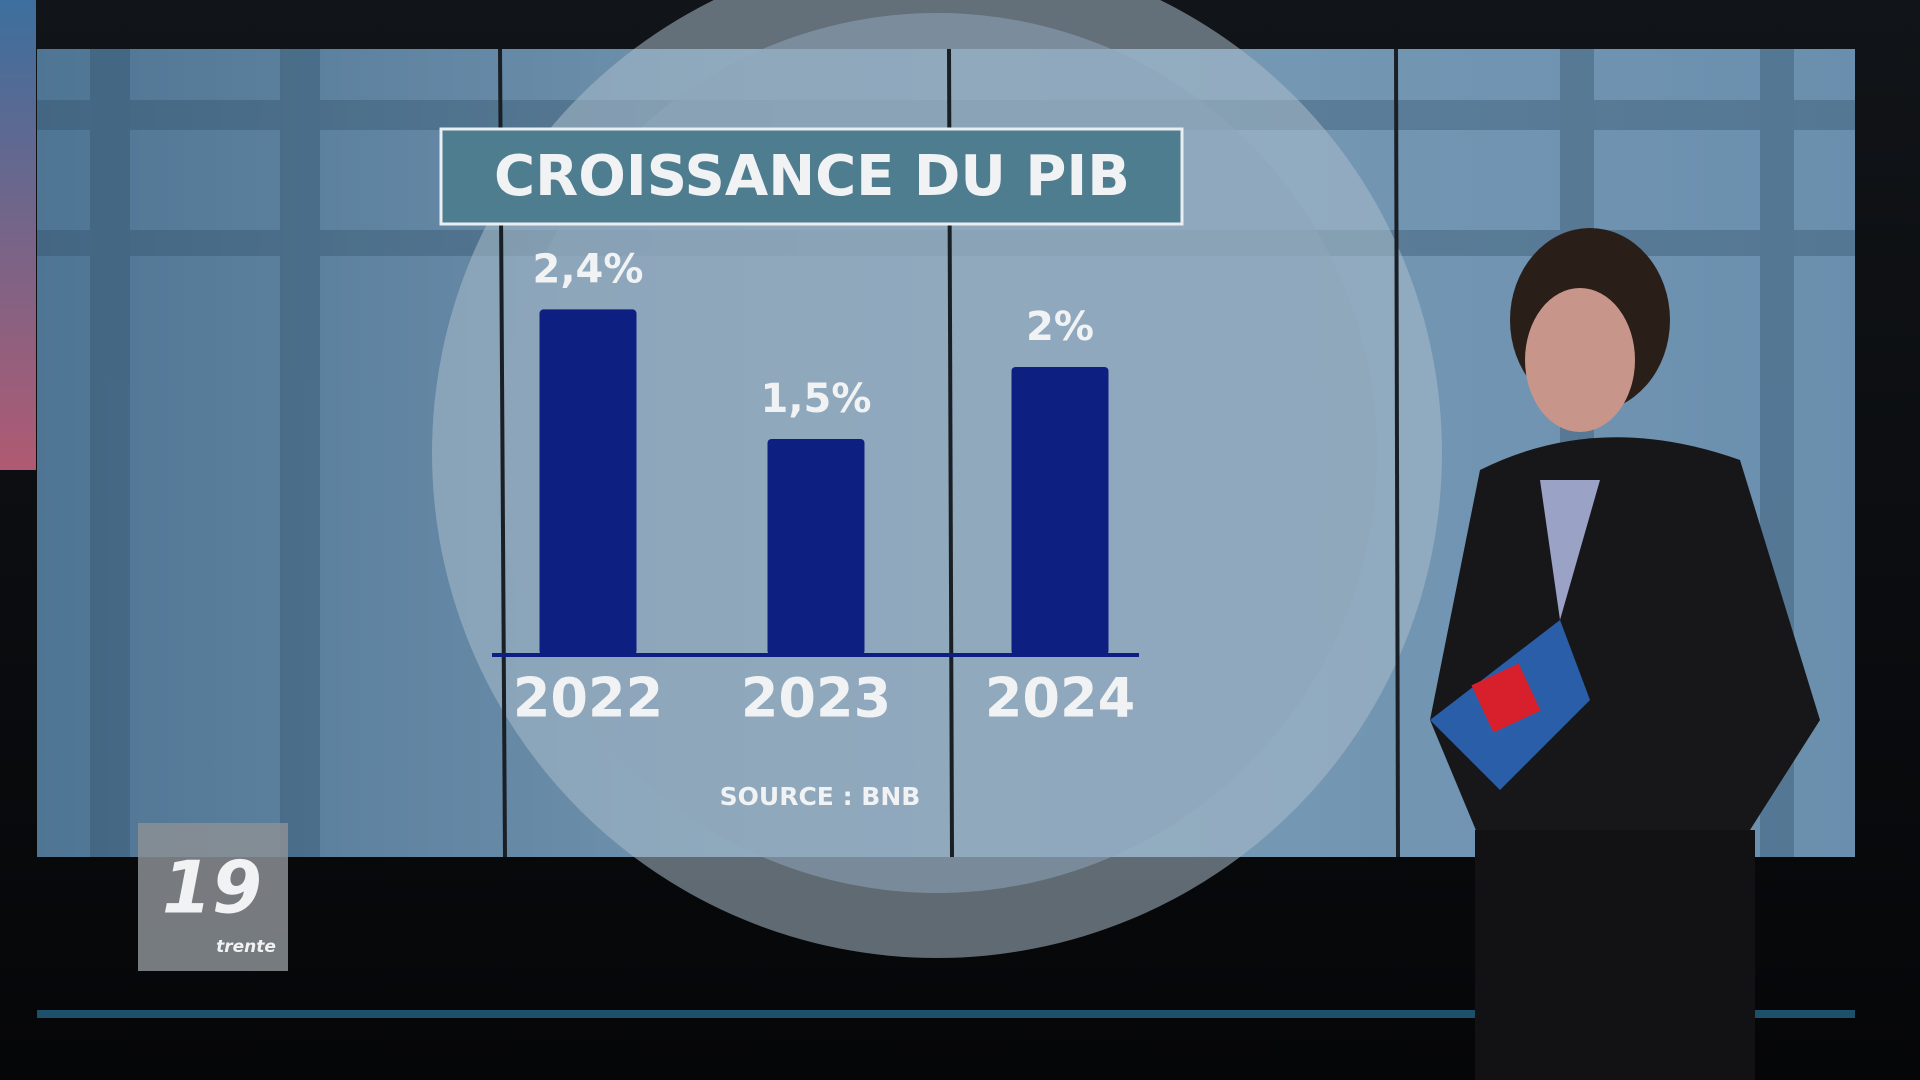 The image size is (1920, 1080). I want to click on floor-light, so click(946, 1014).